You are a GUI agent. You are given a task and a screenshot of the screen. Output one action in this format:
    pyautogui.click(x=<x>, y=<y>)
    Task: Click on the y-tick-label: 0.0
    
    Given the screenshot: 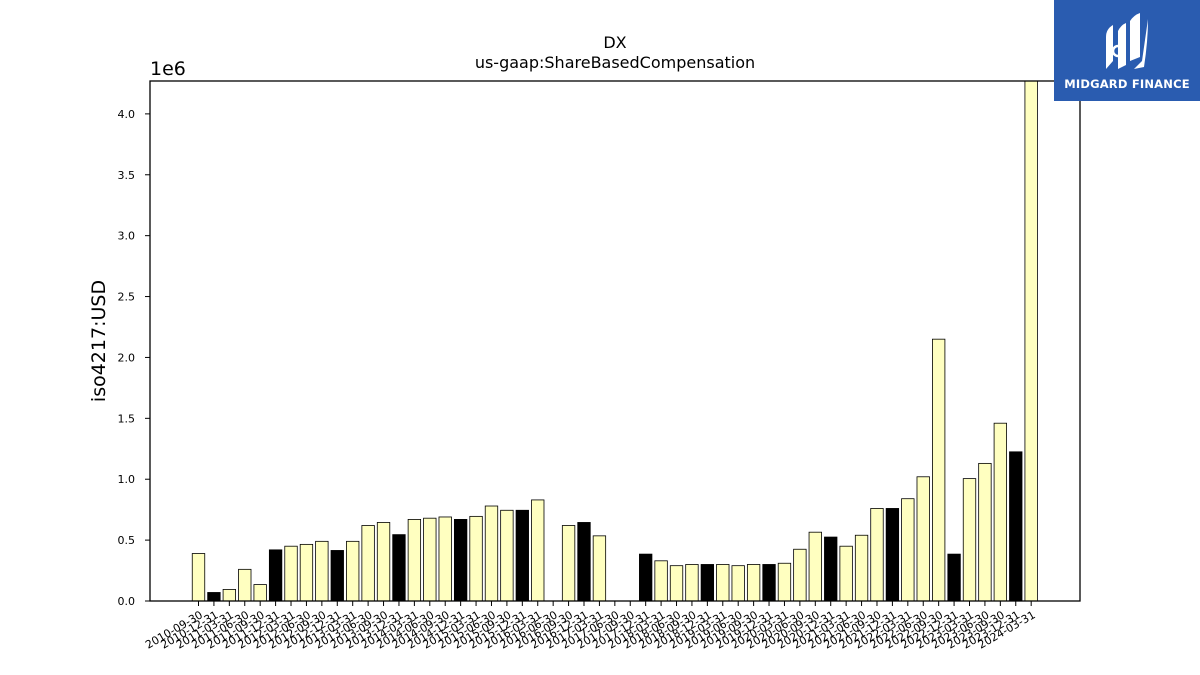 What is the action you would take?
    pyautogui.click(x=127, y=601)
    